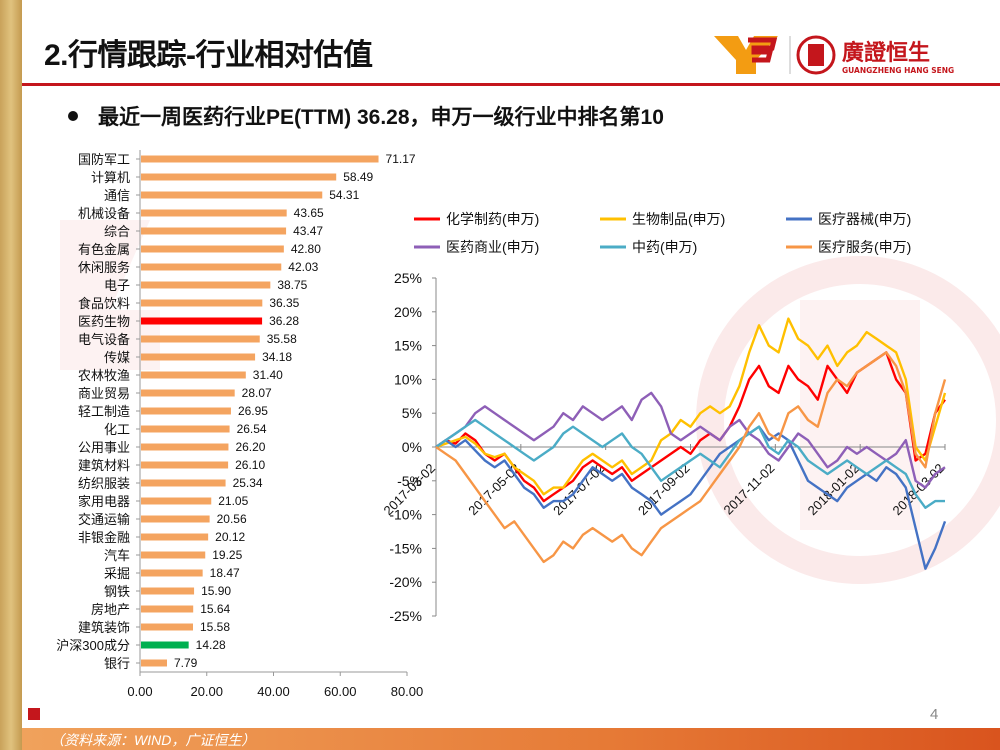  What do you see at coordinates (408, 379) in the screenshot?
I see `line-y-tick-label: 10%` at bounding box center [408, 379].